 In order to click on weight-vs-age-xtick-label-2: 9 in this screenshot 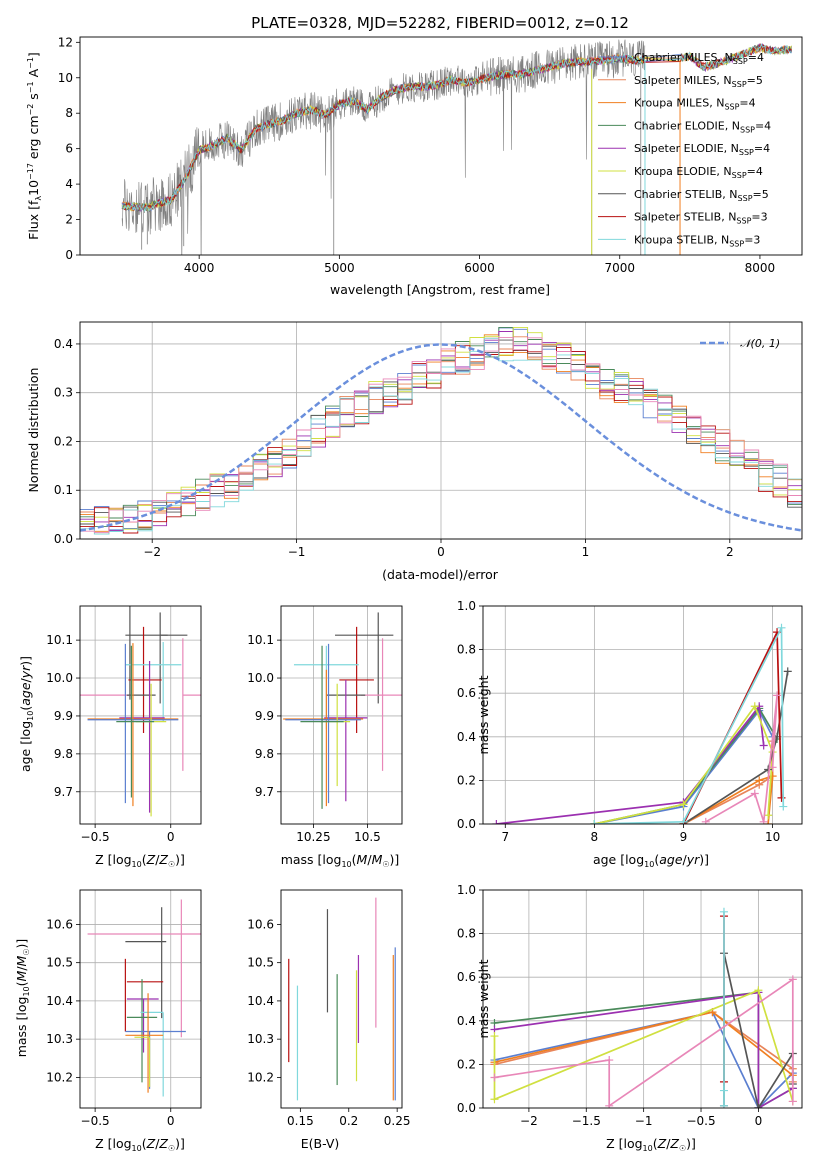, I will do `click(684, 837)`.